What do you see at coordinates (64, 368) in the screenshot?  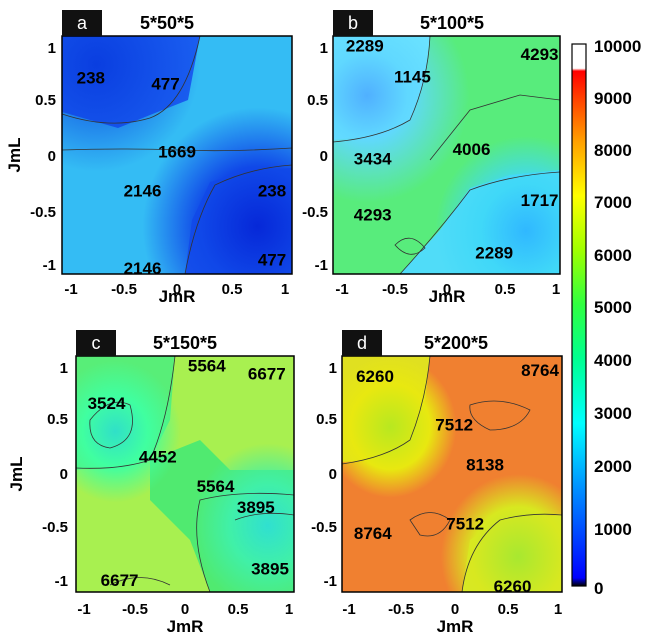 I see `y-tick-c-0: 1` at bounding box center [64, 368].